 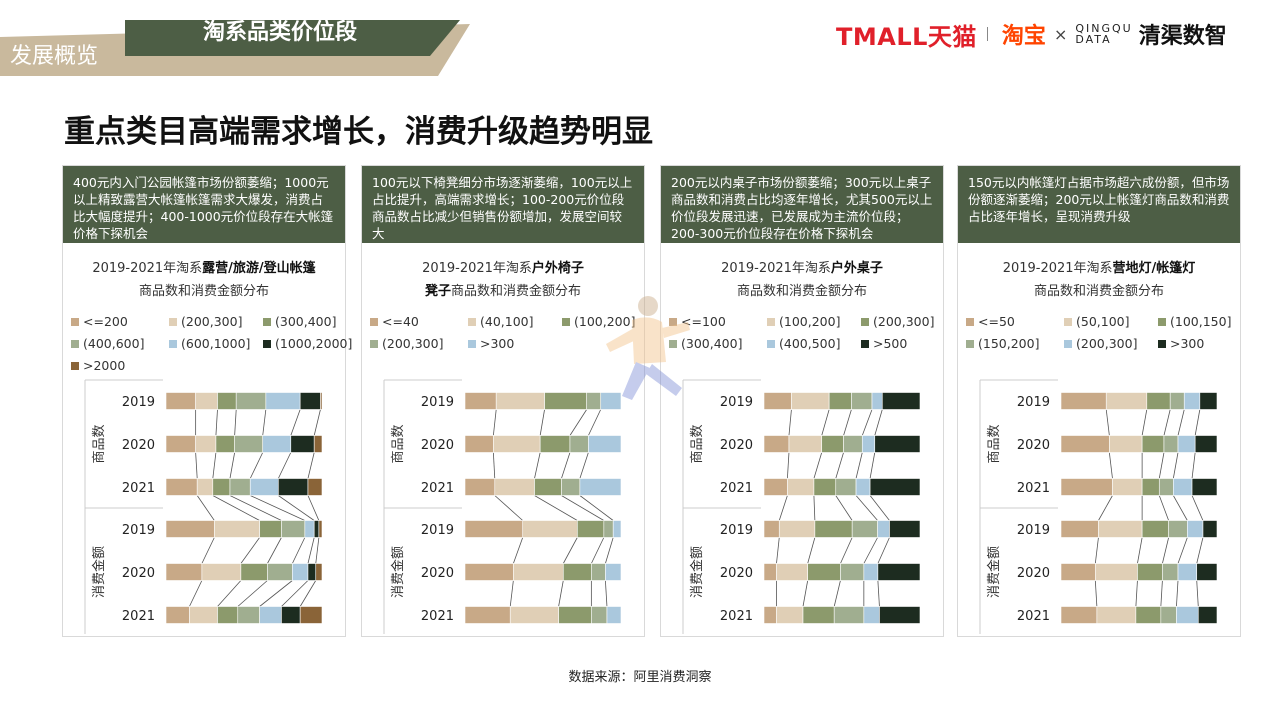 I want to click on legend-label: <=40, so click(x=400, y=321).